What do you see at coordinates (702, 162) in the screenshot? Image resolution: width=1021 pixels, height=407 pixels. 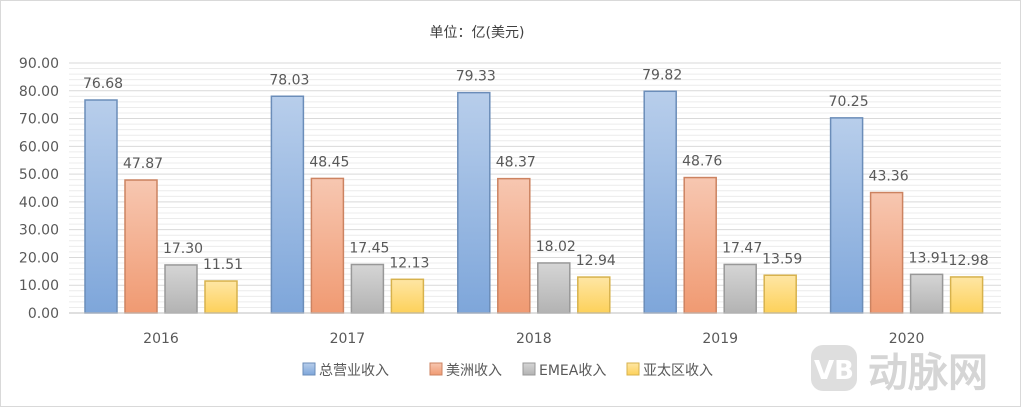 I see `data-label: 48.76` at bounding box center [702, 162].